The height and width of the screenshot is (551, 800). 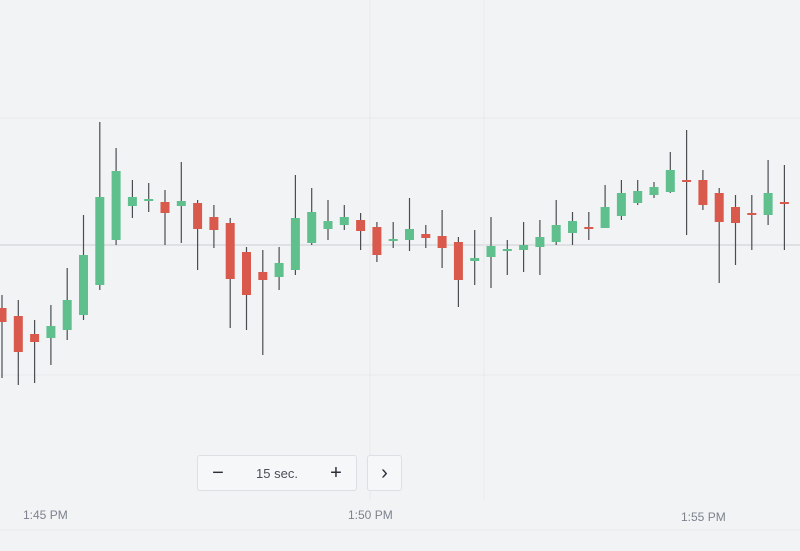 I want to click on interval-control: − 15 sec. +, so click(x=277, y=473).